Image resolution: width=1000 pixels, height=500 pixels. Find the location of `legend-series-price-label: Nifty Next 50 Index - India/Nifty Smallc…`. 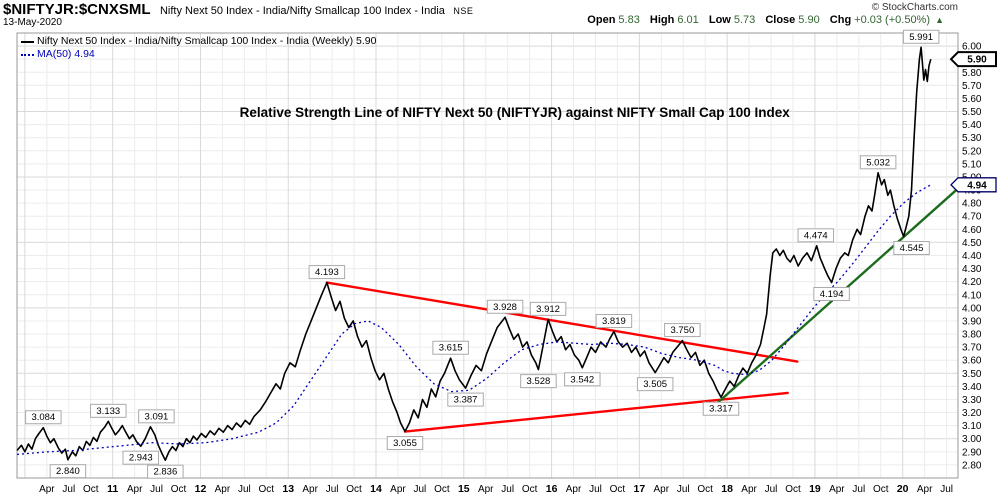

legend-series-price-label: Nifty Next 50 Index - India/Nifty Smallc… is located at coordinates (207, 41).